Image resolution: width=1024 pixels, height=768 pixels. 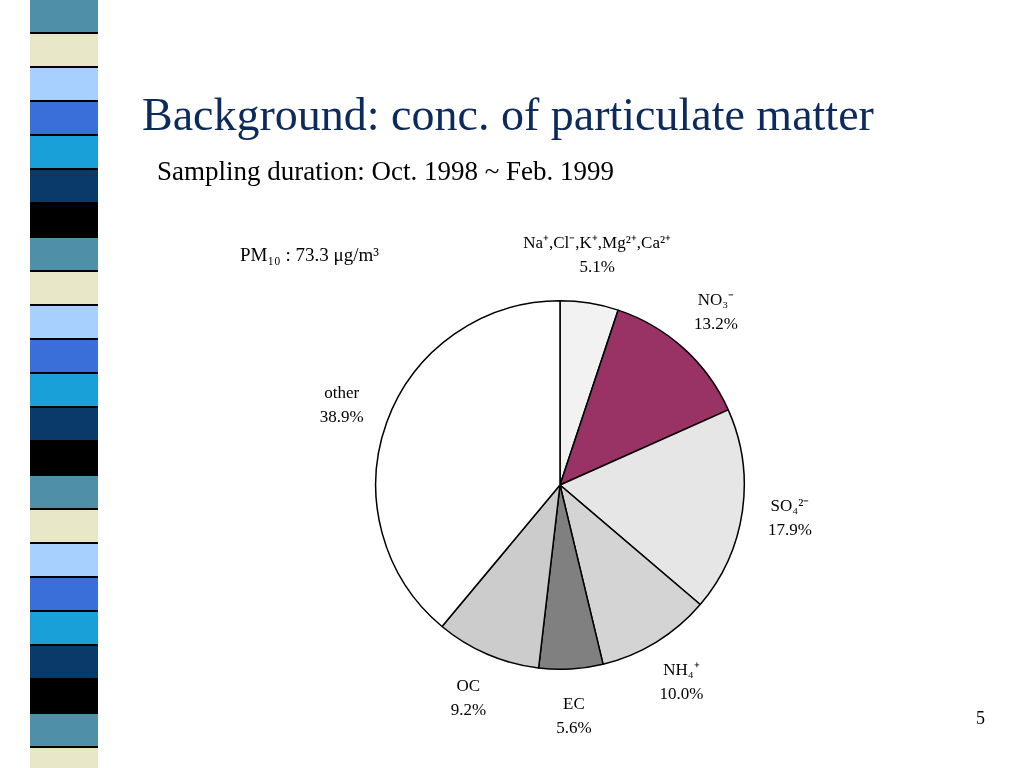 I want to click on slice-label: other, so click(x=342, y=393).